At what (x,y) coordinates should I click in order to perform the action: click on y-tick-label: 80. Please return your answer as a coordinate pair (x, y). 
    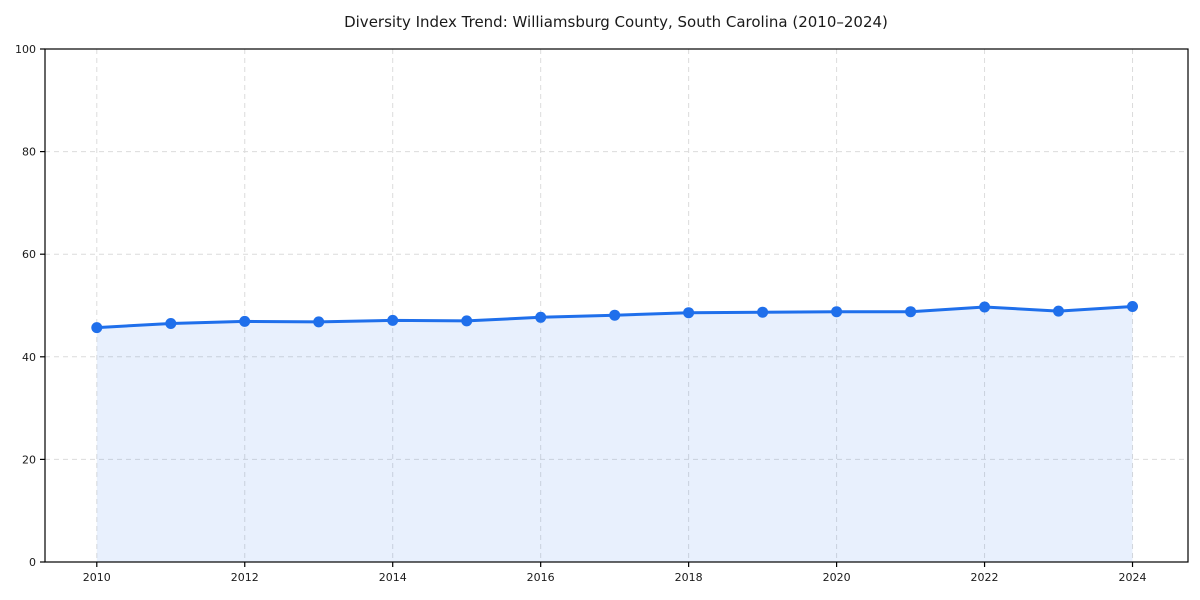
    Looking at the image, I should click on (29, 152).